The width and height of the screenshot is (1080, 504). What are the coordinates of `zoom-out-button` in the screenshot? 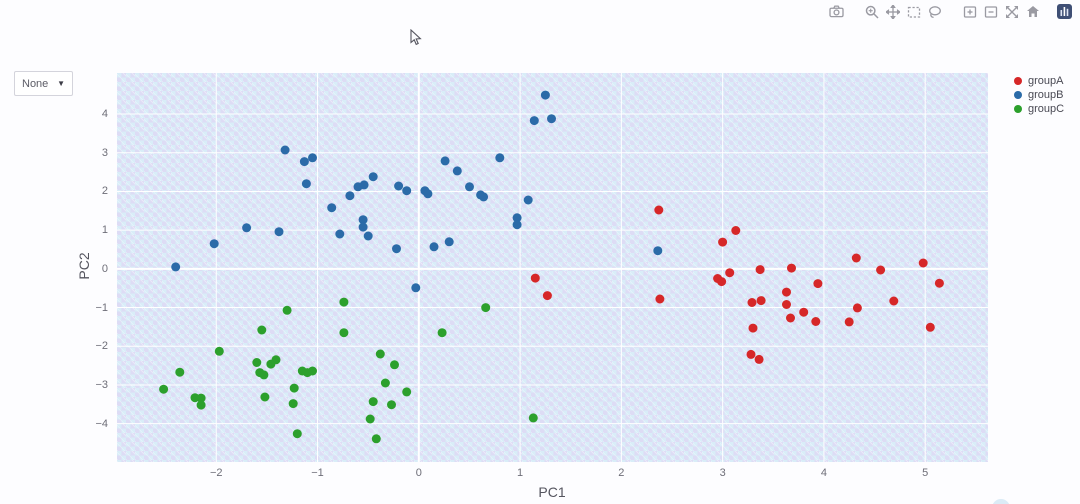 It's located at (990, 11).